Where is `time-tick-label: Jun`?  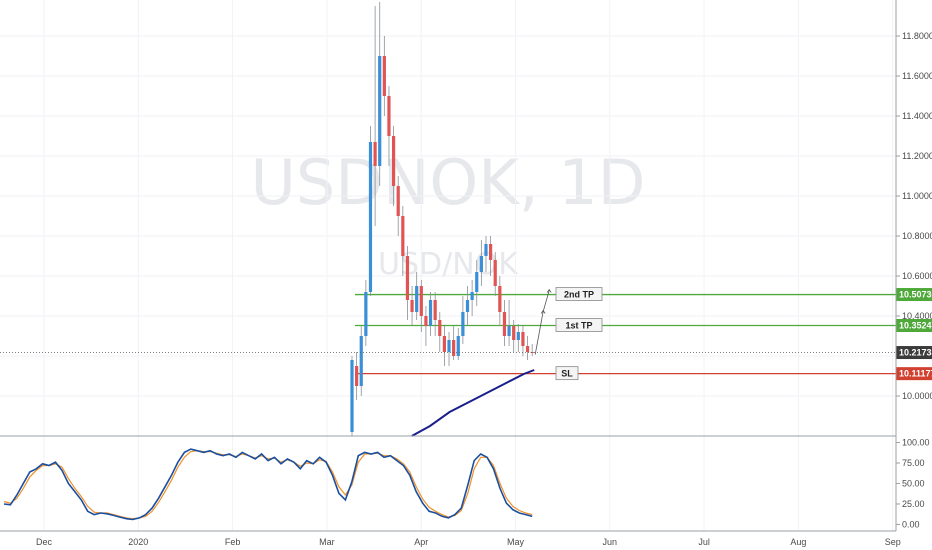 time-tick-label: Jun is located at coordinates (610, 542).